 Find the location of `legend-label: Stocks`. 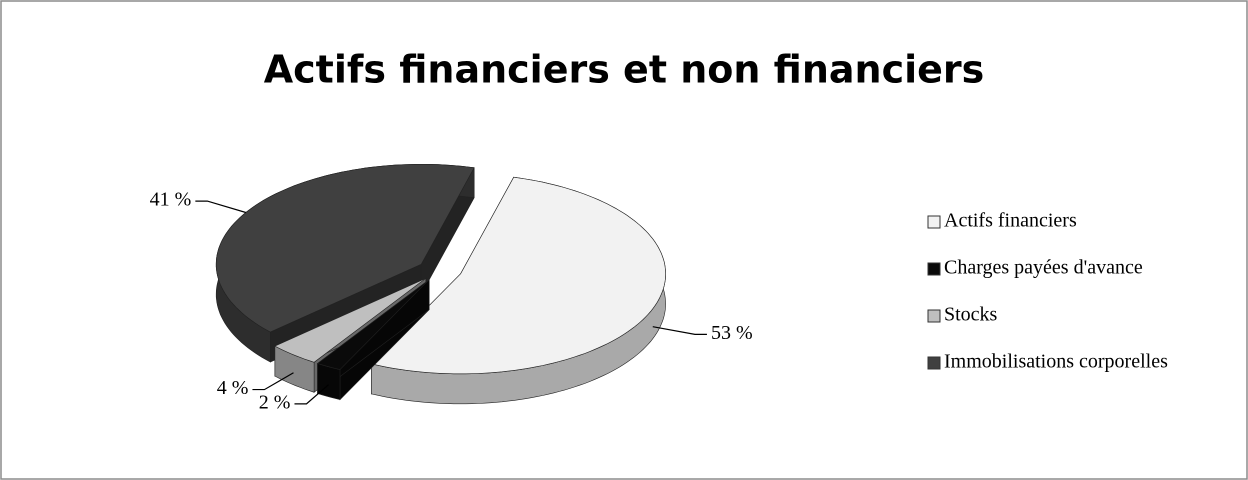

legend-label: Stocks is located at coordinates (971, 315).